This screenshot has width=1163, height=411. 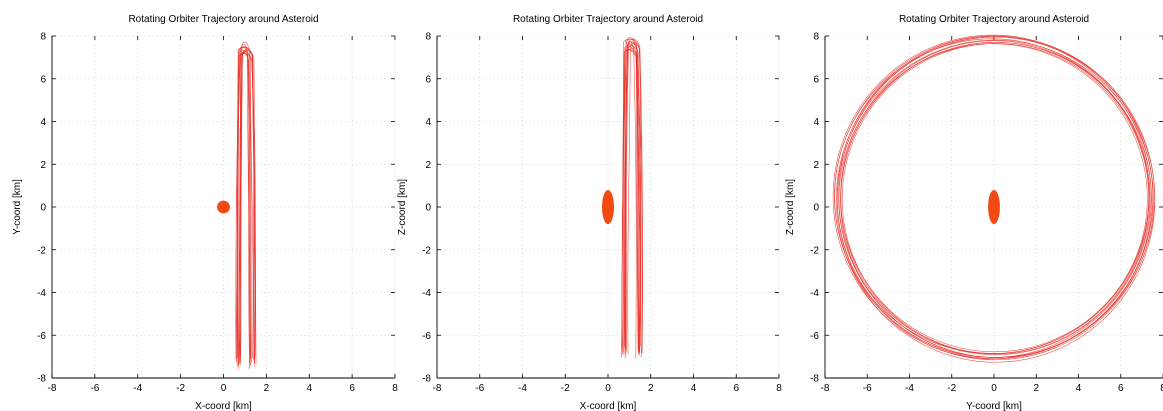 I want to click on x-axis-label: Y-coord [km], so click(x=994, y=406).